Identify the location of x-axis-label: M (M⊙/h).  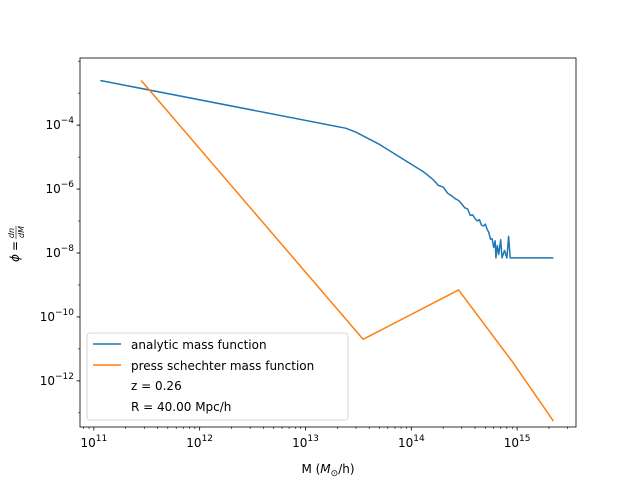
(327, 470).